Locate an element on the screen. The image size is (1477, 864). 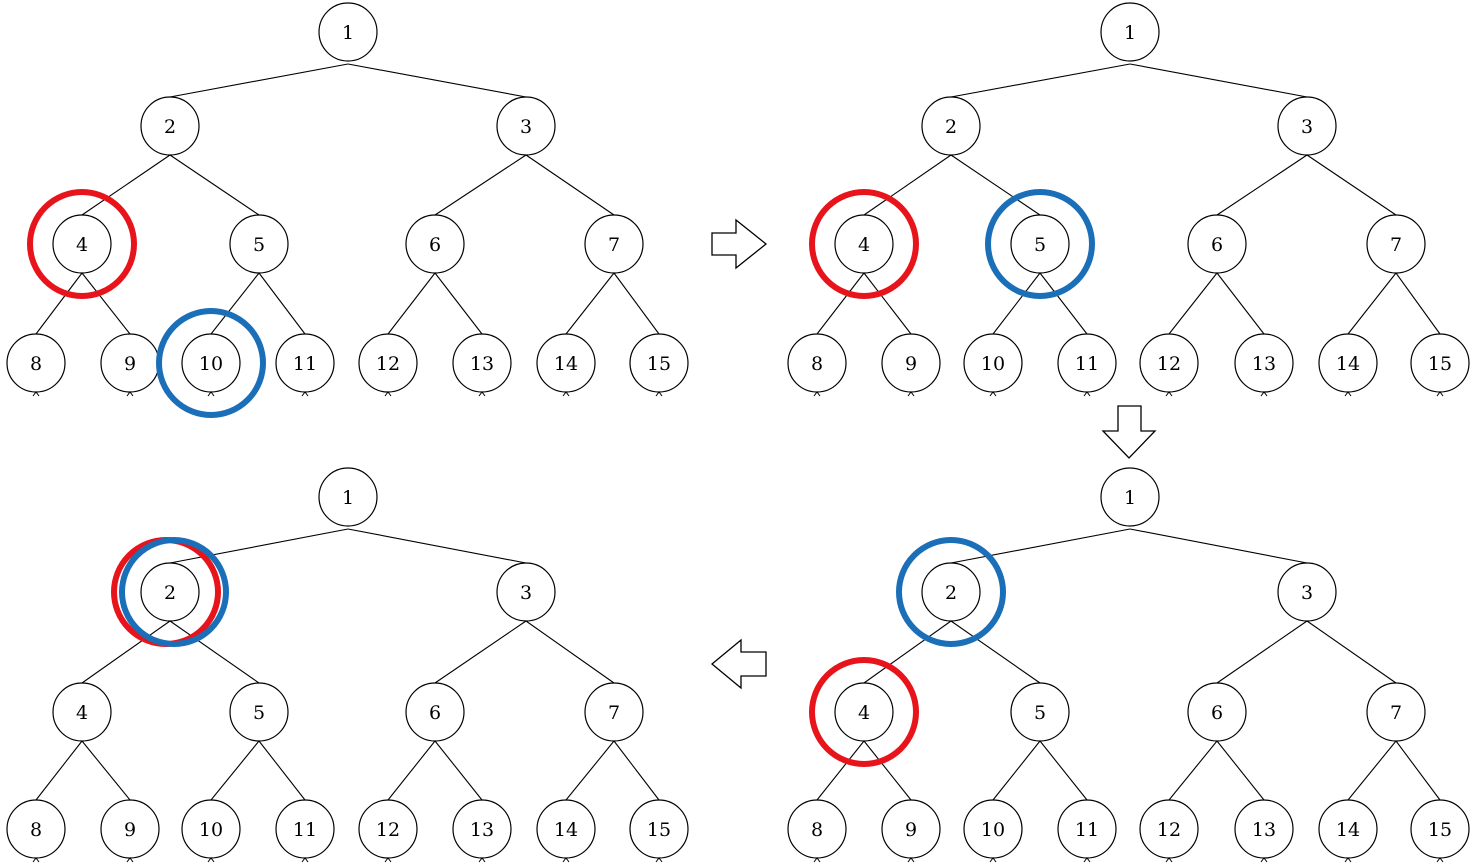
tree-node: 6 is located at coordinates (1217, 712).